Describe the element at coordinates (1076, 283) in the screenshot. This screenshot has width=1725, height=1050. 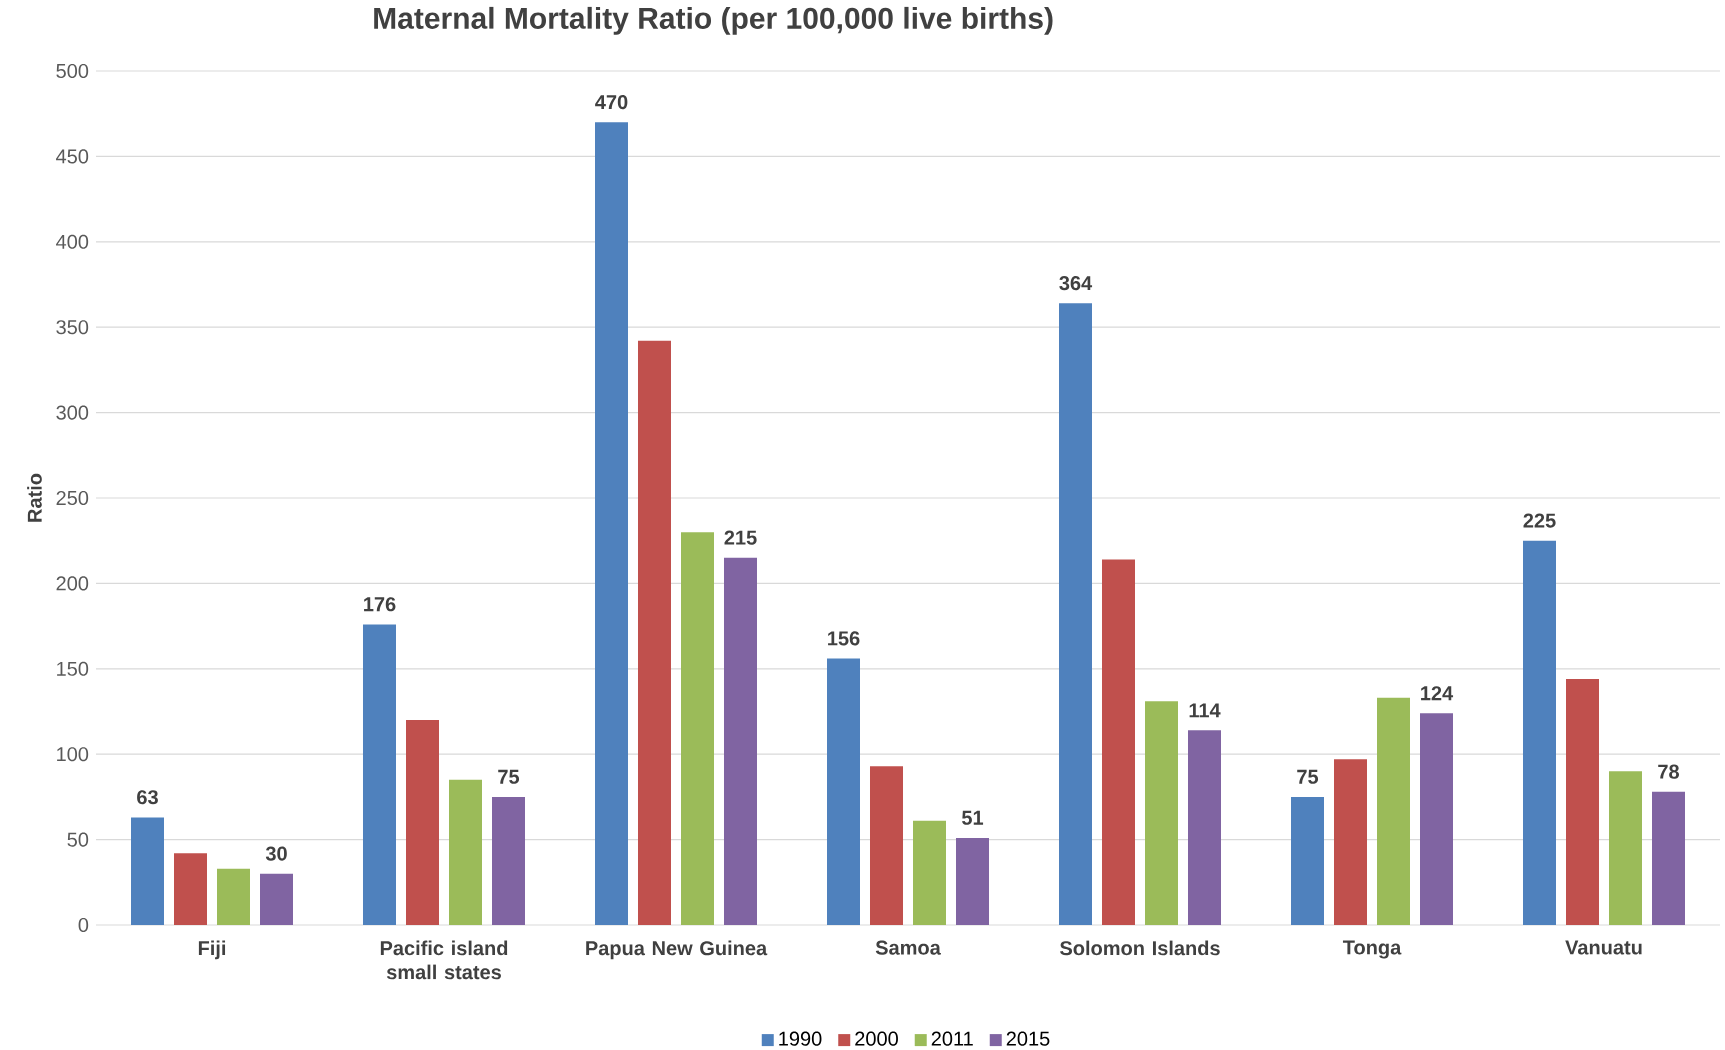
I see `data-label: 364` at that location.